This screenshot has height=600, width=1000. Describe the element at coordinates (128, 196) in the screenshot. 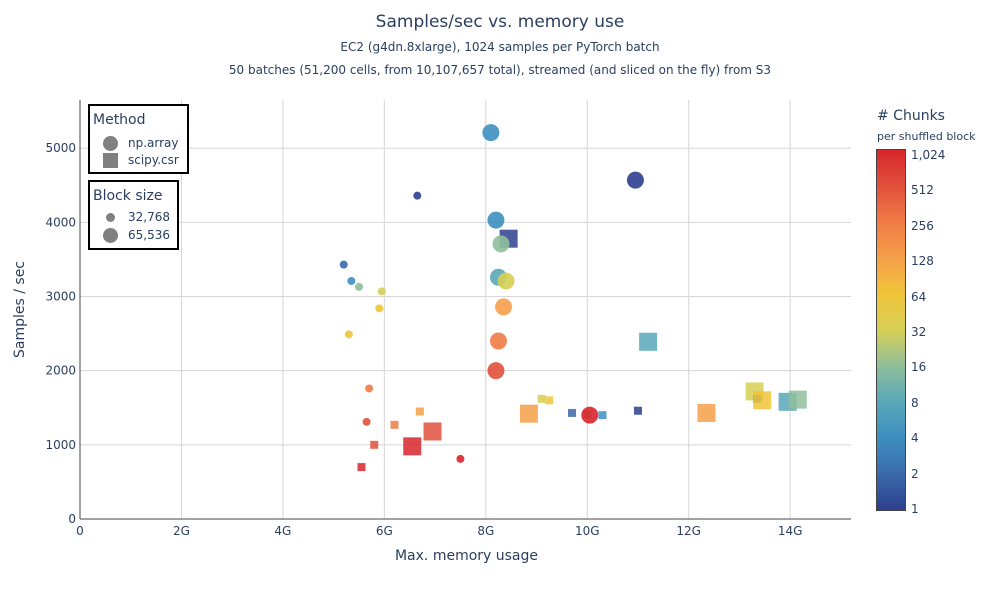

I see `legend-block-size-title: Block size` at that location.